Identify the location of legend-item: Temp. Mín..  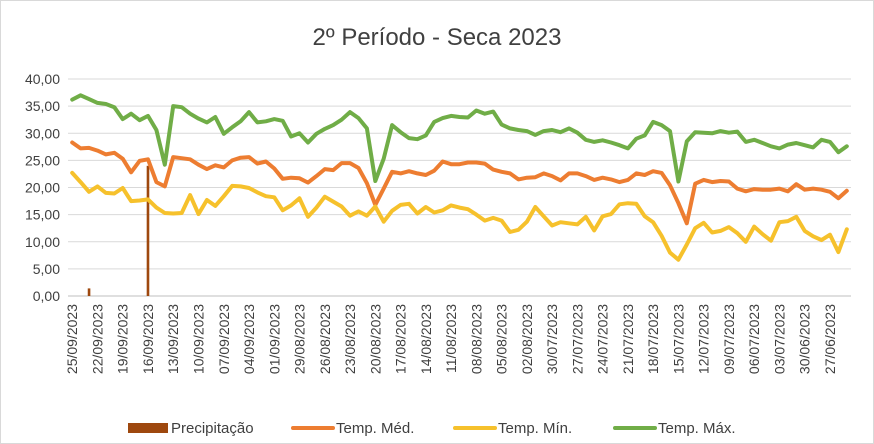
(512, 428).